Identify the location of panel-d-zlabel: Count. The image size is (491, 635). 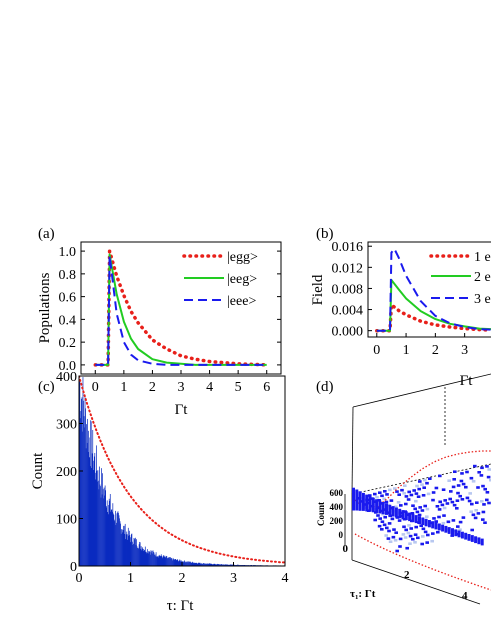
(321, 514).